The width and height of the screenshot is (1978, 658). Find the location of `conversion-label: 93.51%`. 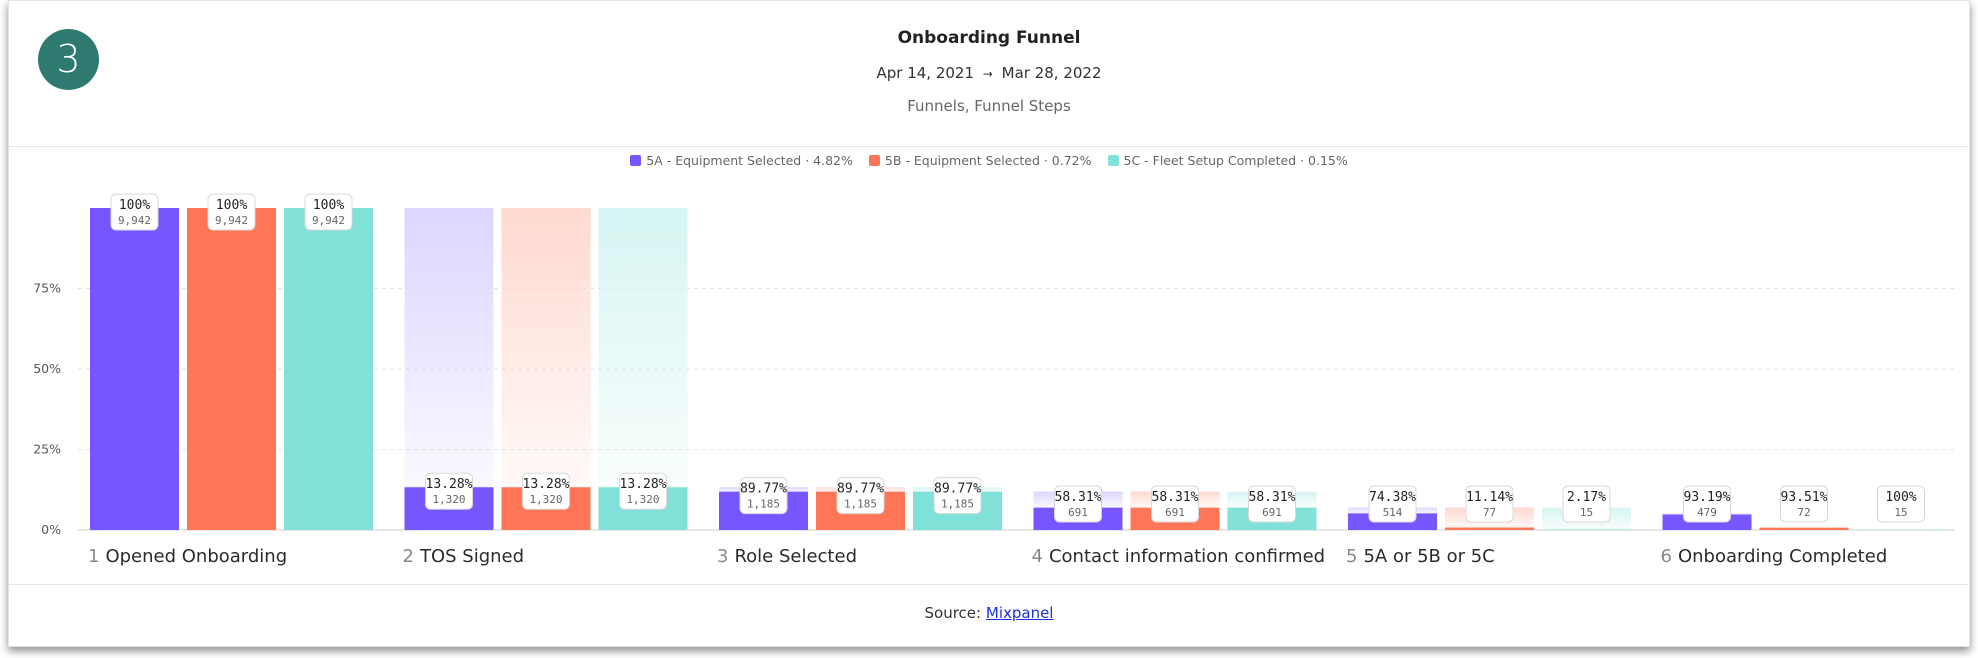

conversion-label: 93.51% is located at coordinates (1804, 497).